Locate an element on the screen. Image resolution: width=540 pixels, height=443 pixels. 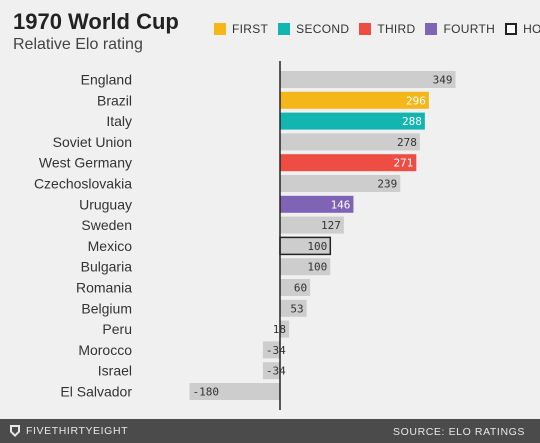
bar-england is located at coordinates (368, 79).